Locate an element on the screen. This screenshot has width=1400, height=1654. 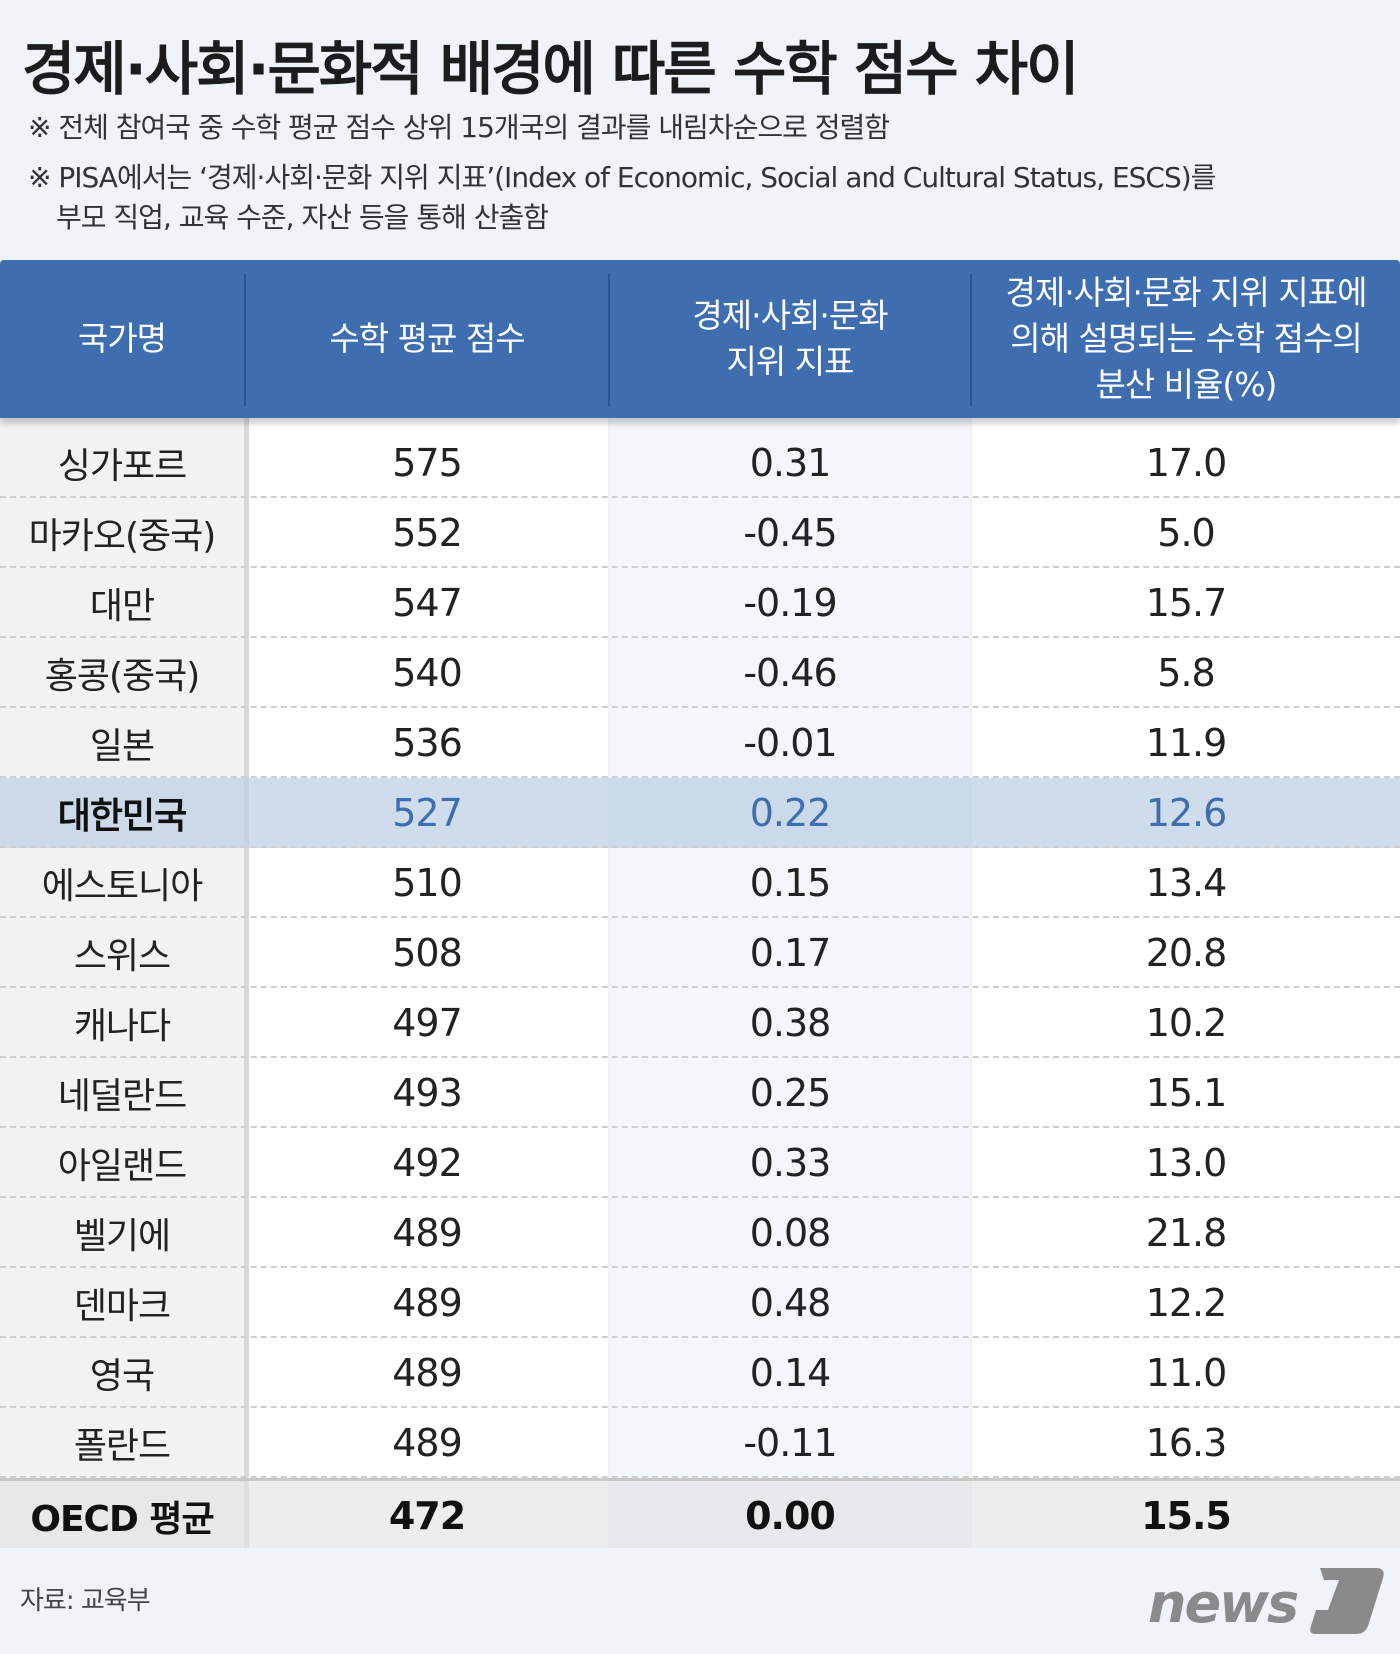
svg-text: news is located at coordinates (1223, 1603).